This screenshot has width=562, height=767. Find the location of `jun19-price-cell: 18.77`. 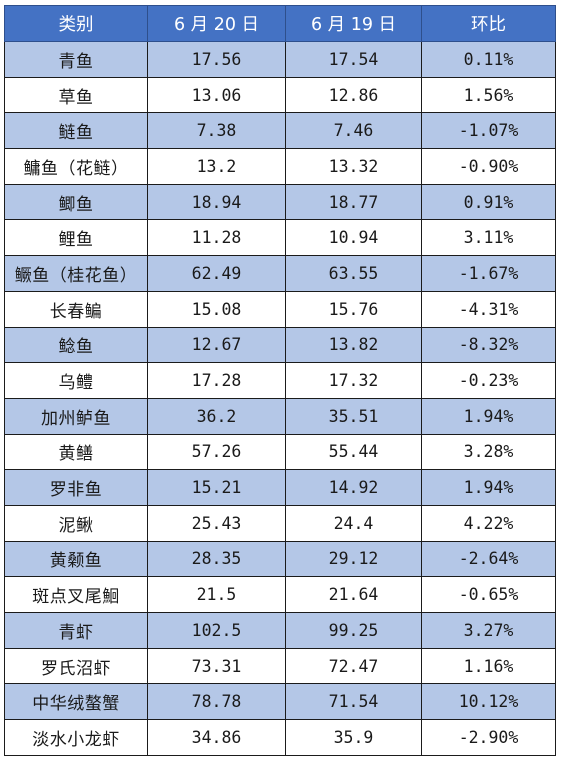

jun19-price-cell: 18.77 is located at coordinates (353, 202).